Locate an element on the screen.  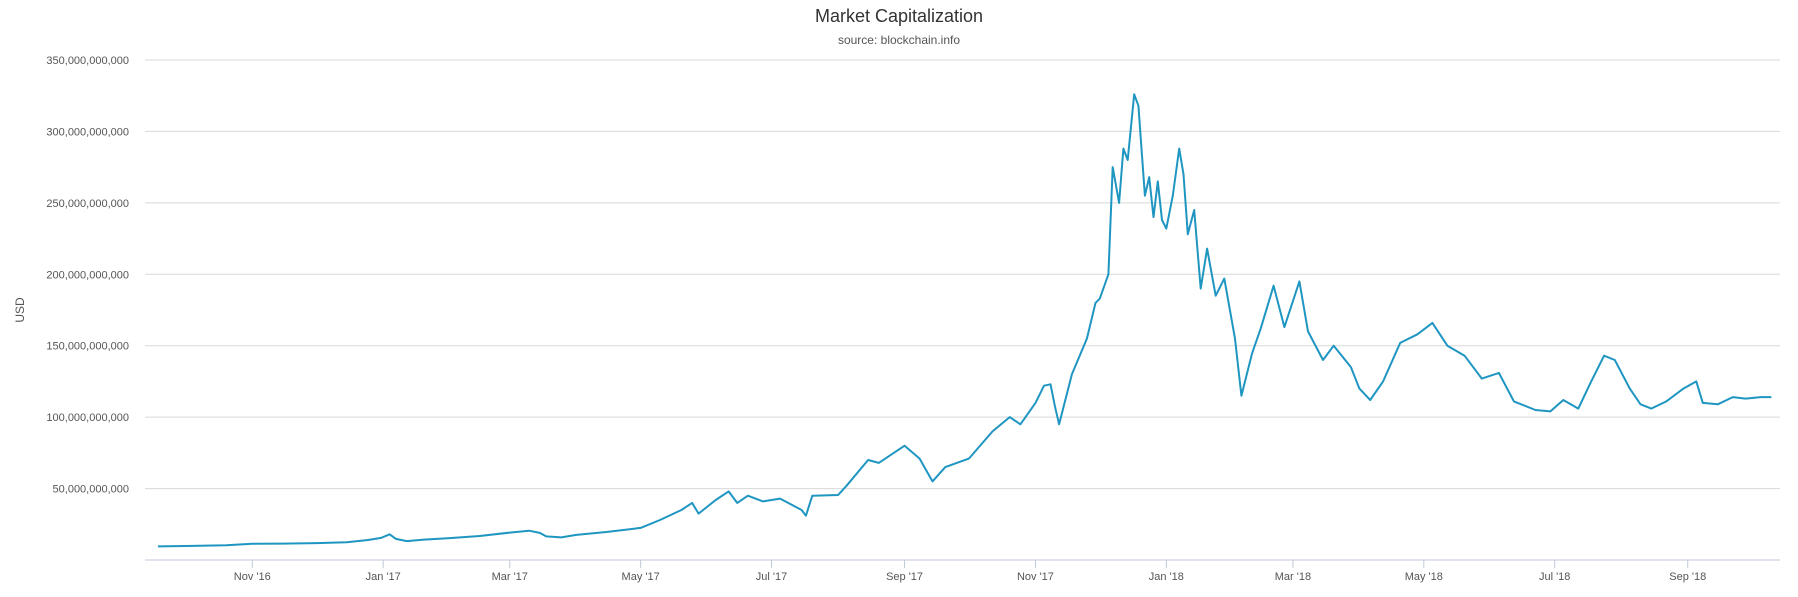
x-tick-label: Mar '17 is located at coordinates (510, 577).